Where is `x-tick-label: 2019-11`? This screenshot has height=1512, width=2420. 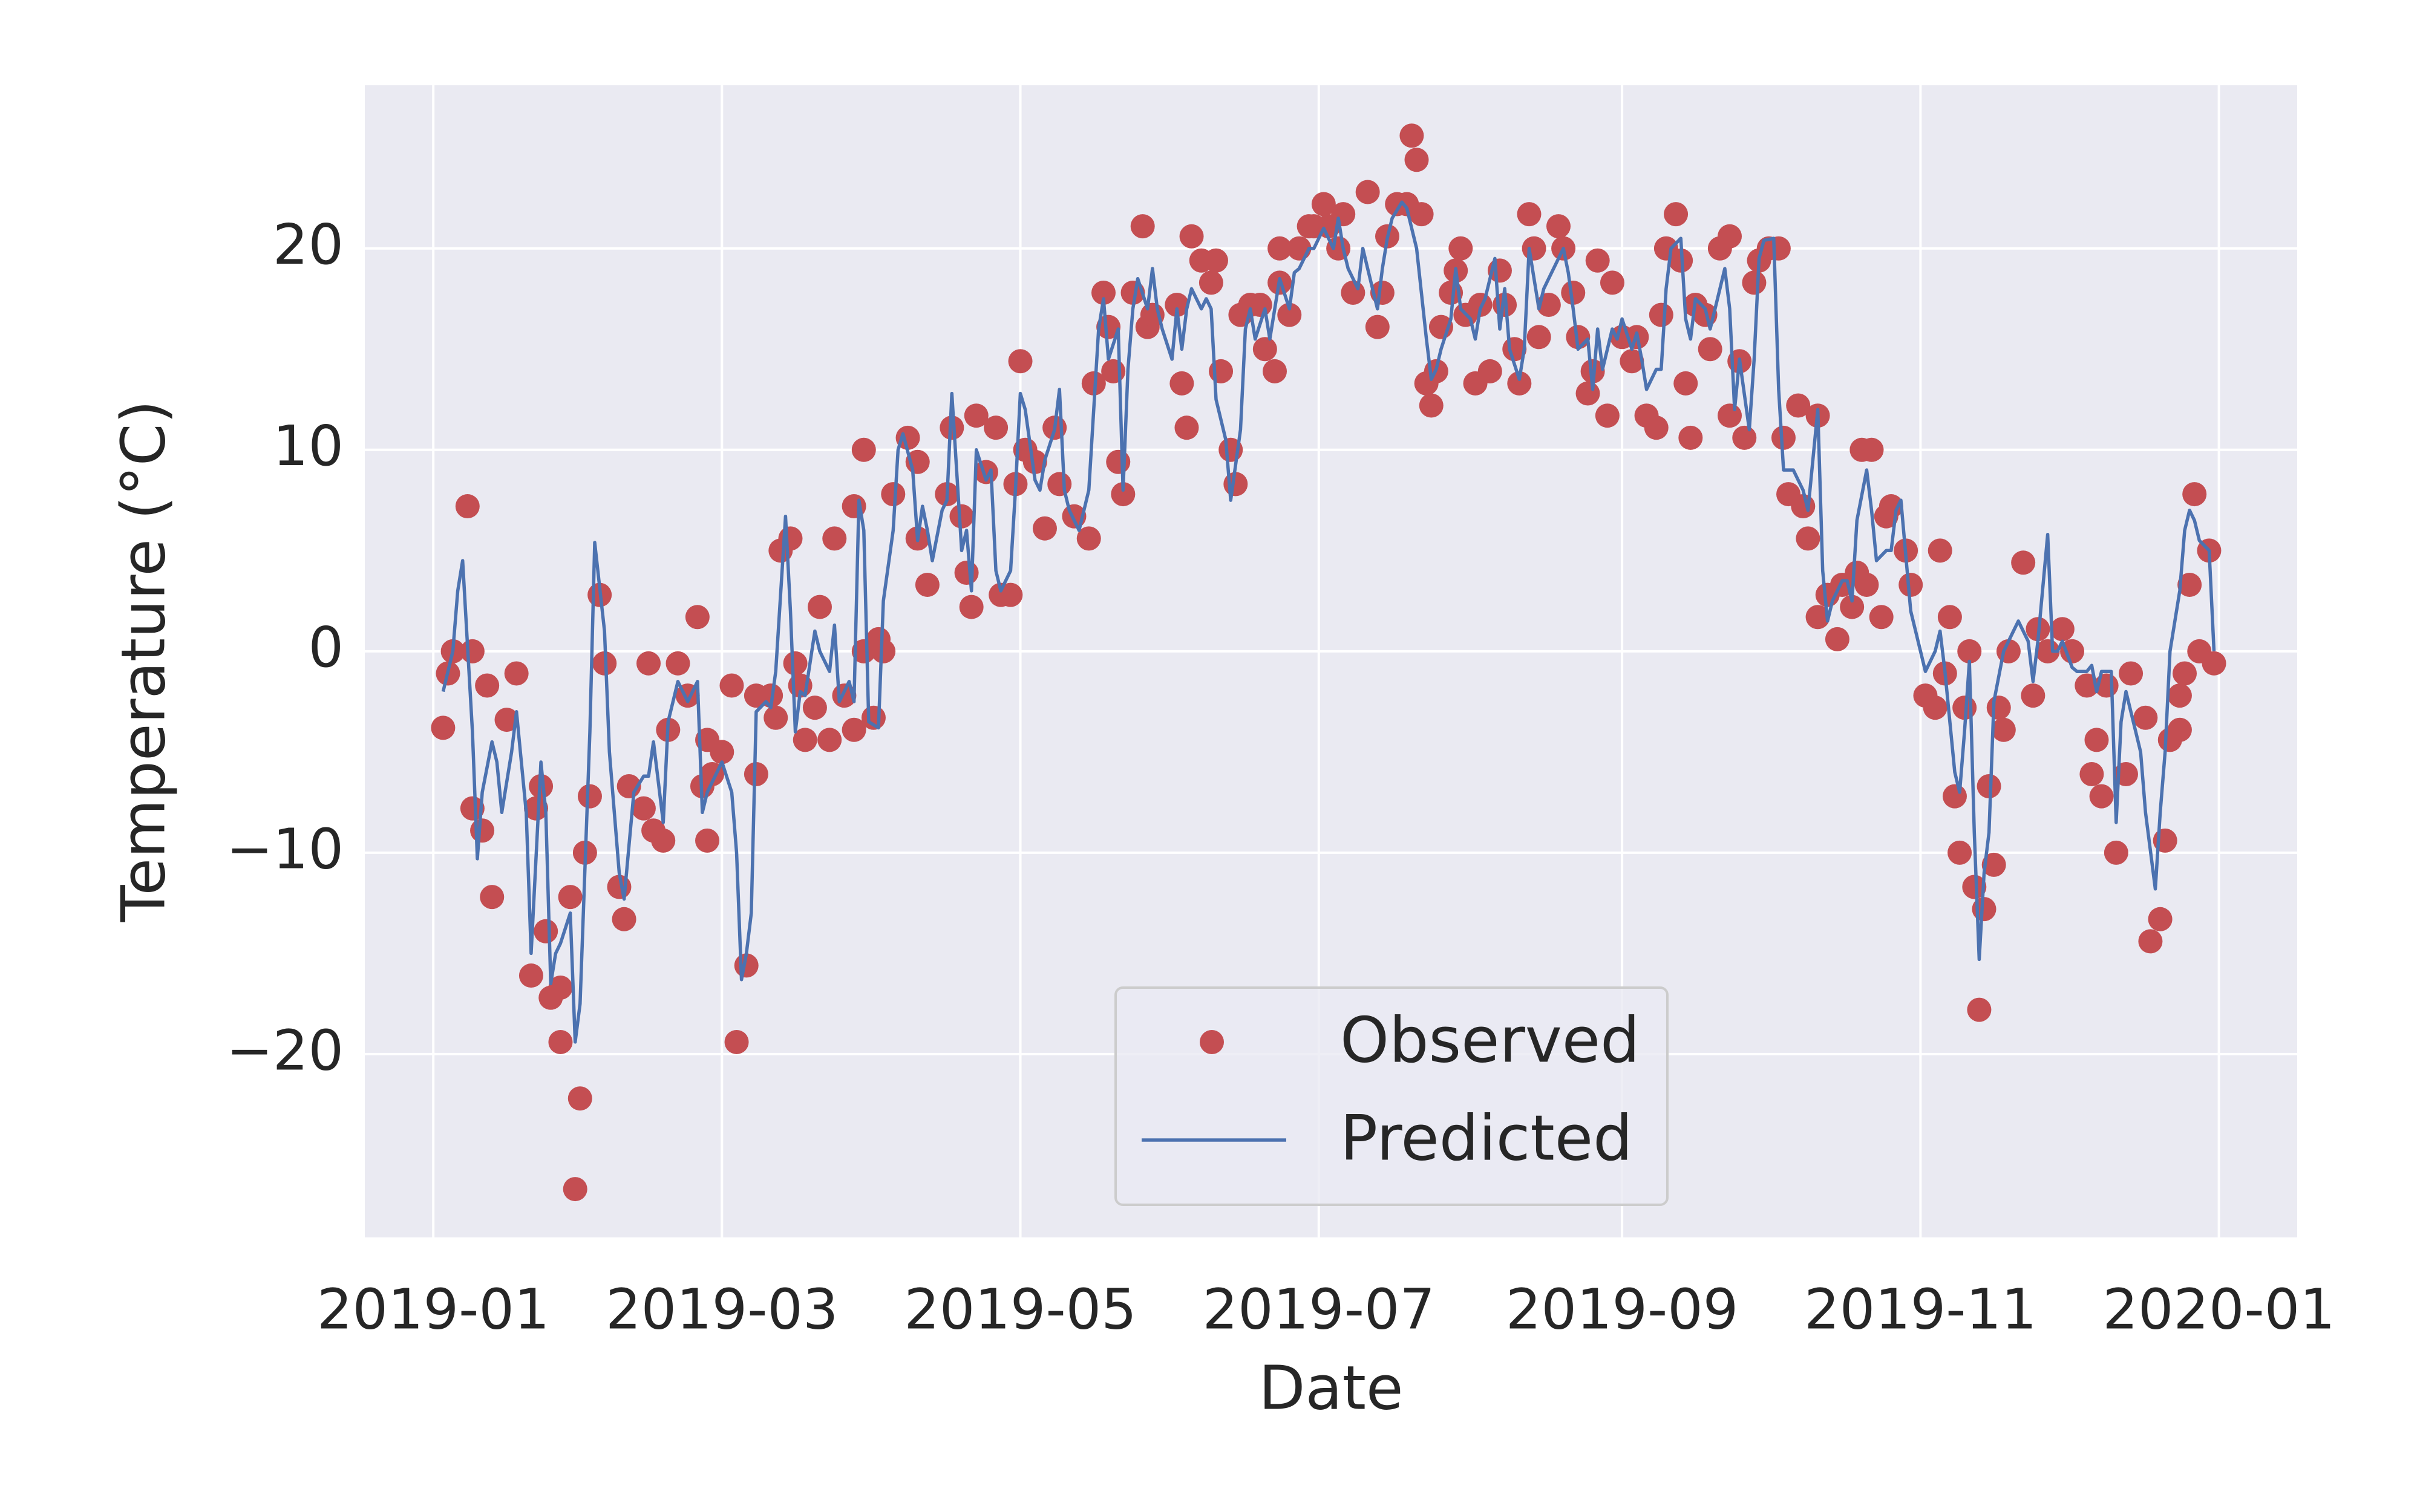
x-tick-label: 2019-11 is located at coordinates (1920, 1309).